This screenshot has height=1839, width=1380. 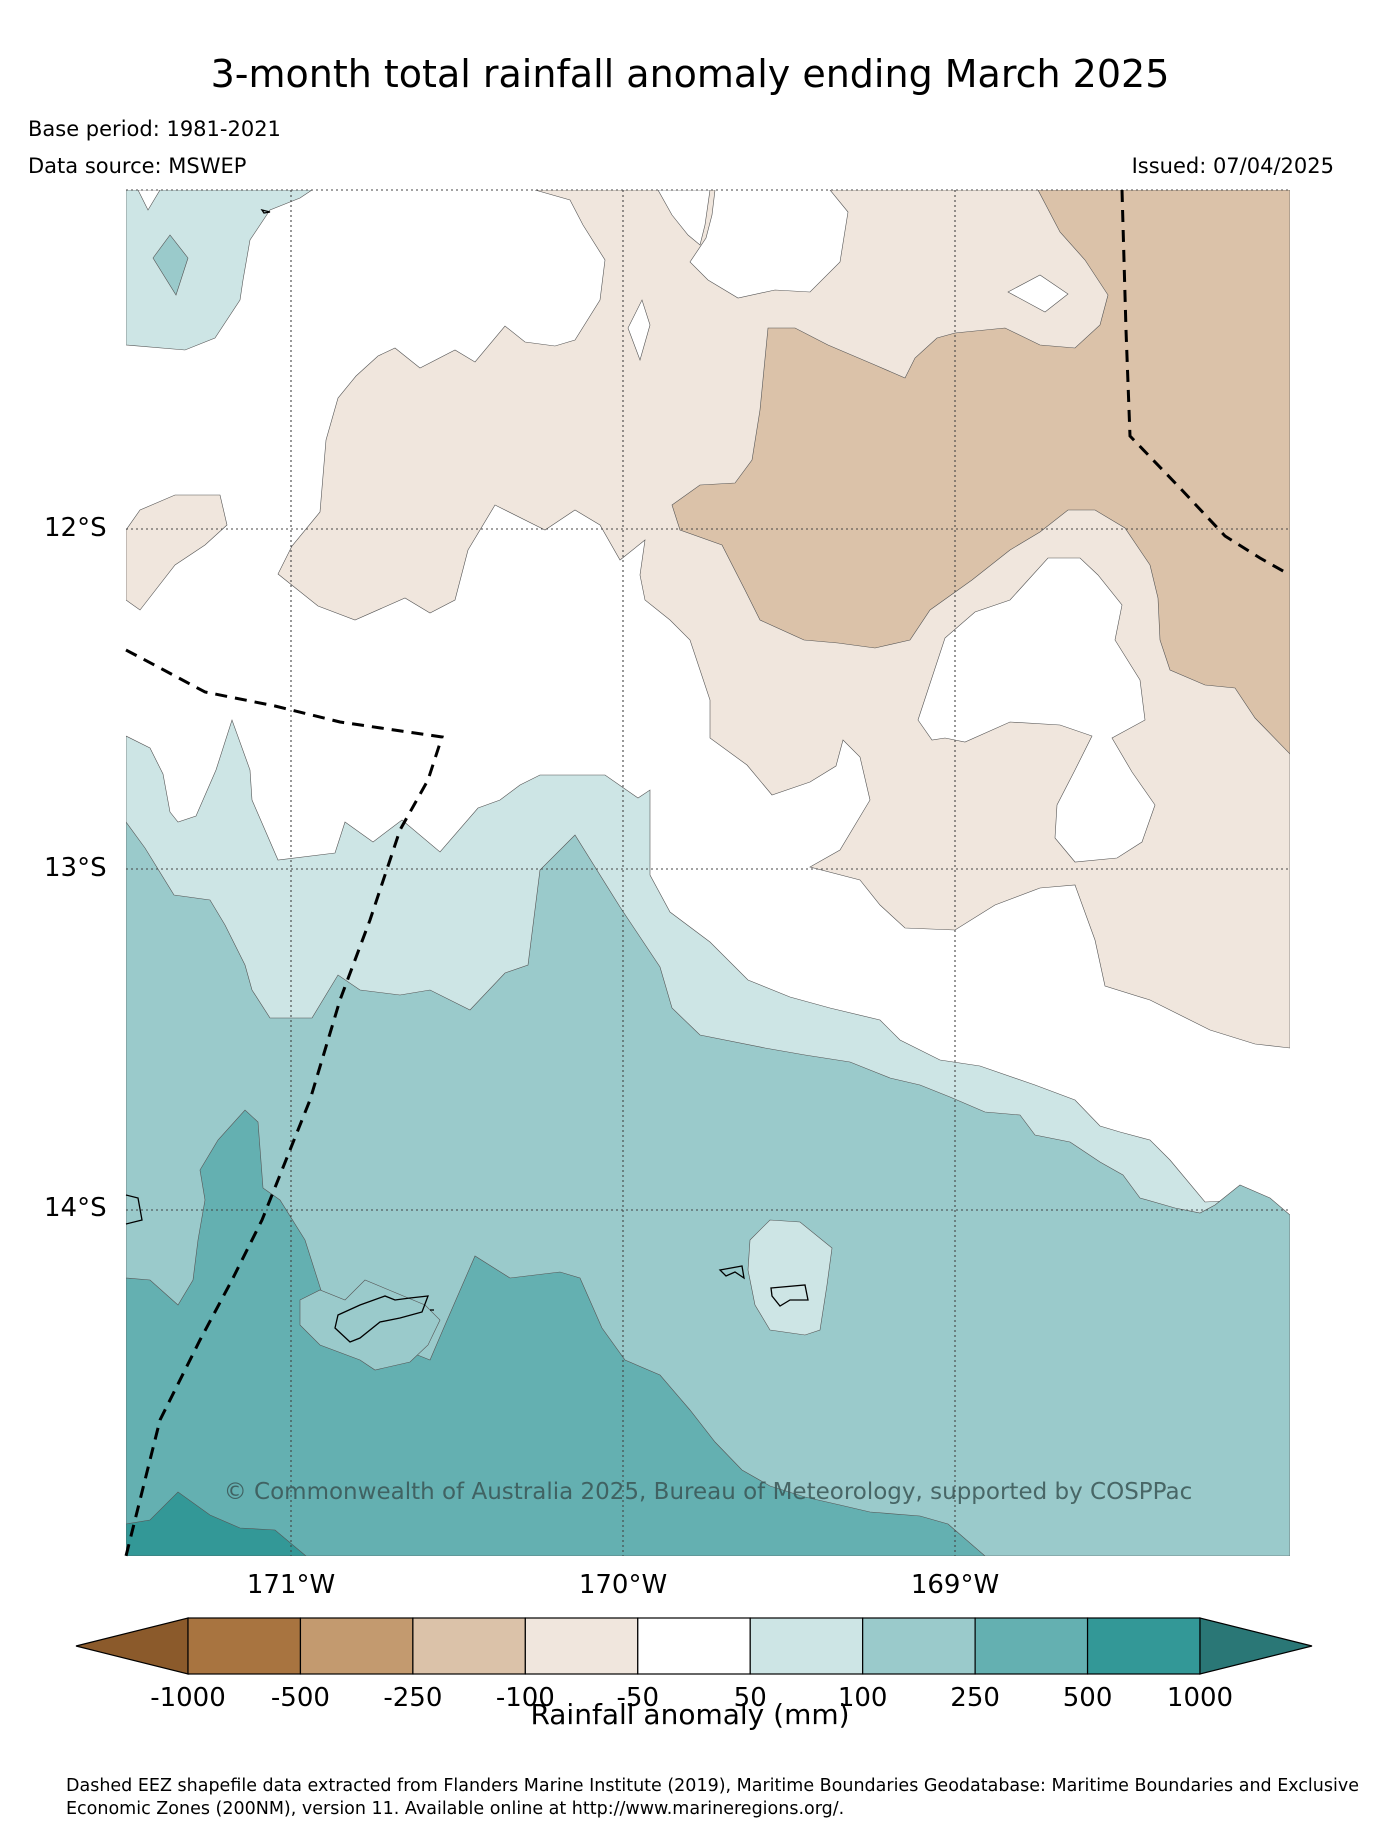 I want to click on island-small, so click(x=731, y=1272).